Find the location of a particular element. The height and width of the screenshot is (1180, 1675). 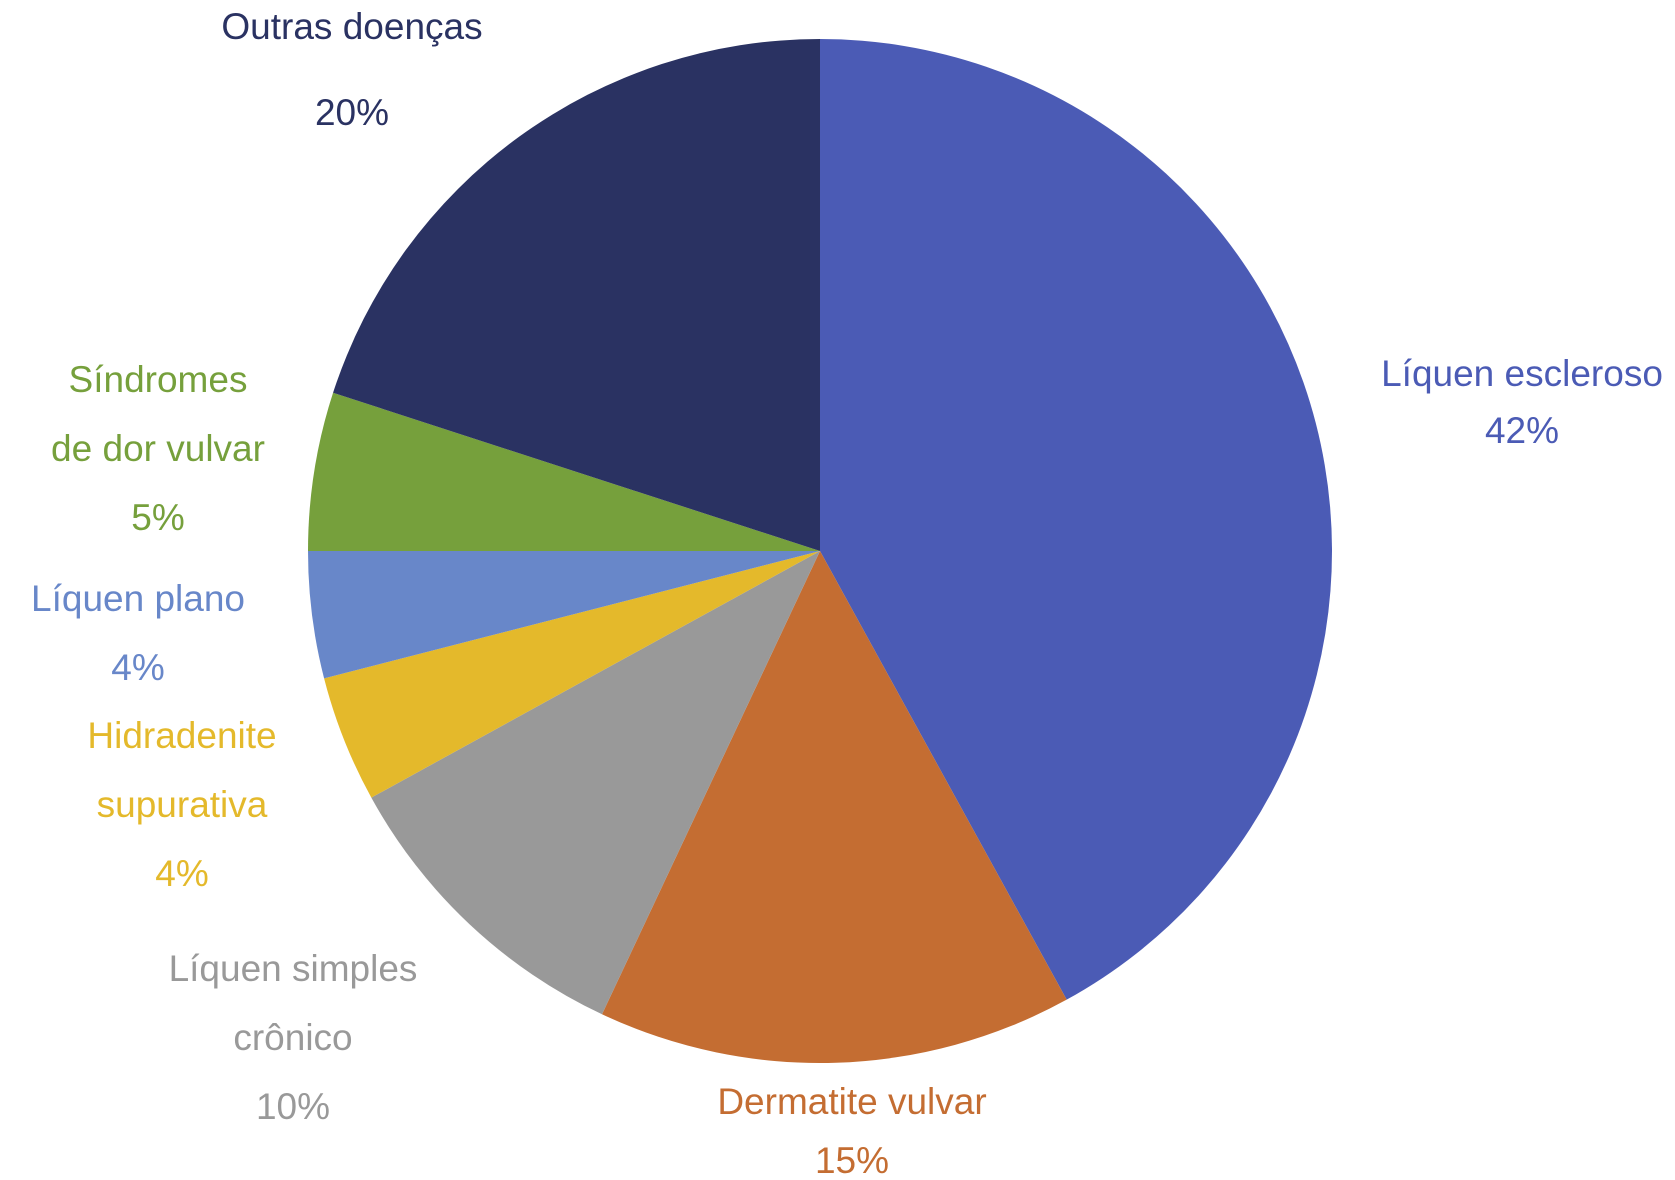

label-liquen-plano-name-1: Líquen plano is located at coordinates (138, 598).